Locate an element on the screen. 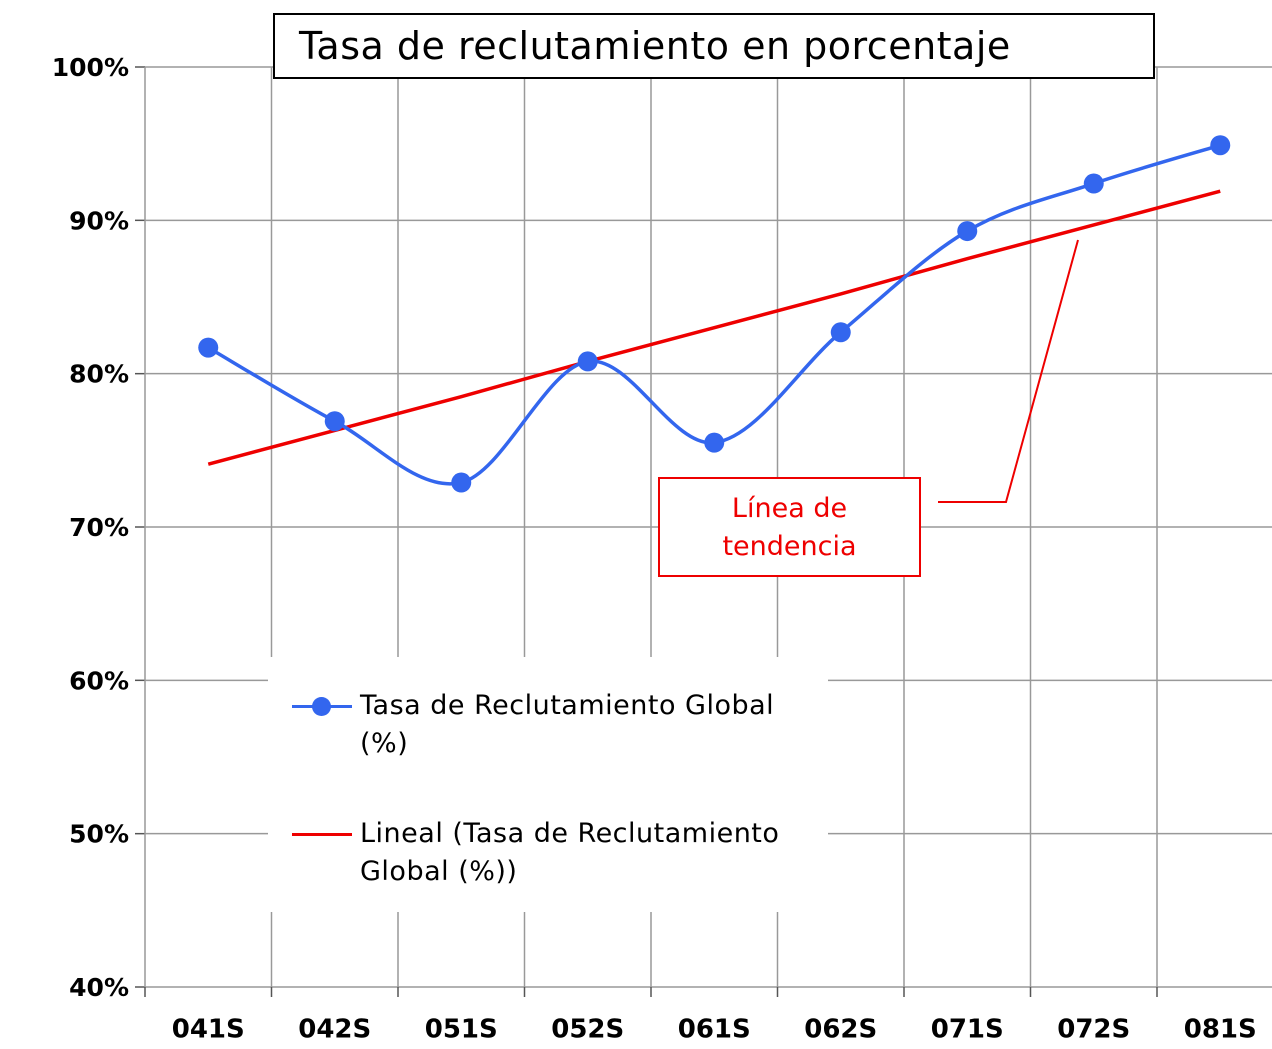 This screenshot has height=1049, width=1272. chart-title: Tasa de reclutamiento en porcentaje is located at coordinates (714, 46).